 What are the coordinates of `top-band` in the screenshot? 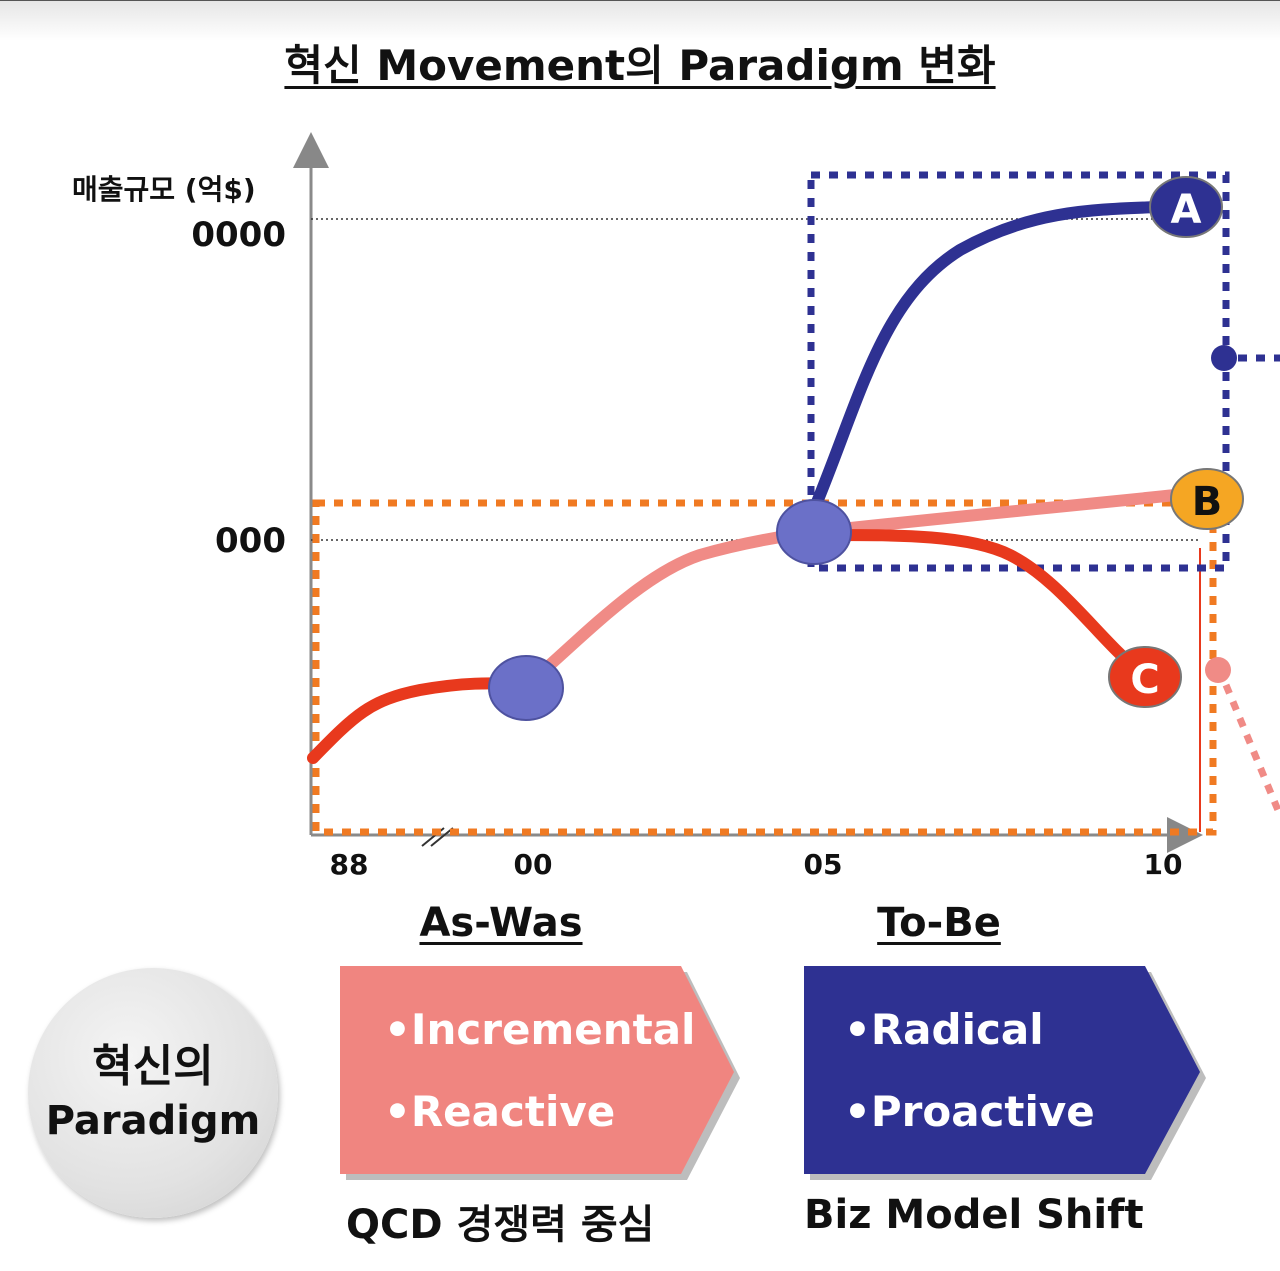 It's located at (640, 20).